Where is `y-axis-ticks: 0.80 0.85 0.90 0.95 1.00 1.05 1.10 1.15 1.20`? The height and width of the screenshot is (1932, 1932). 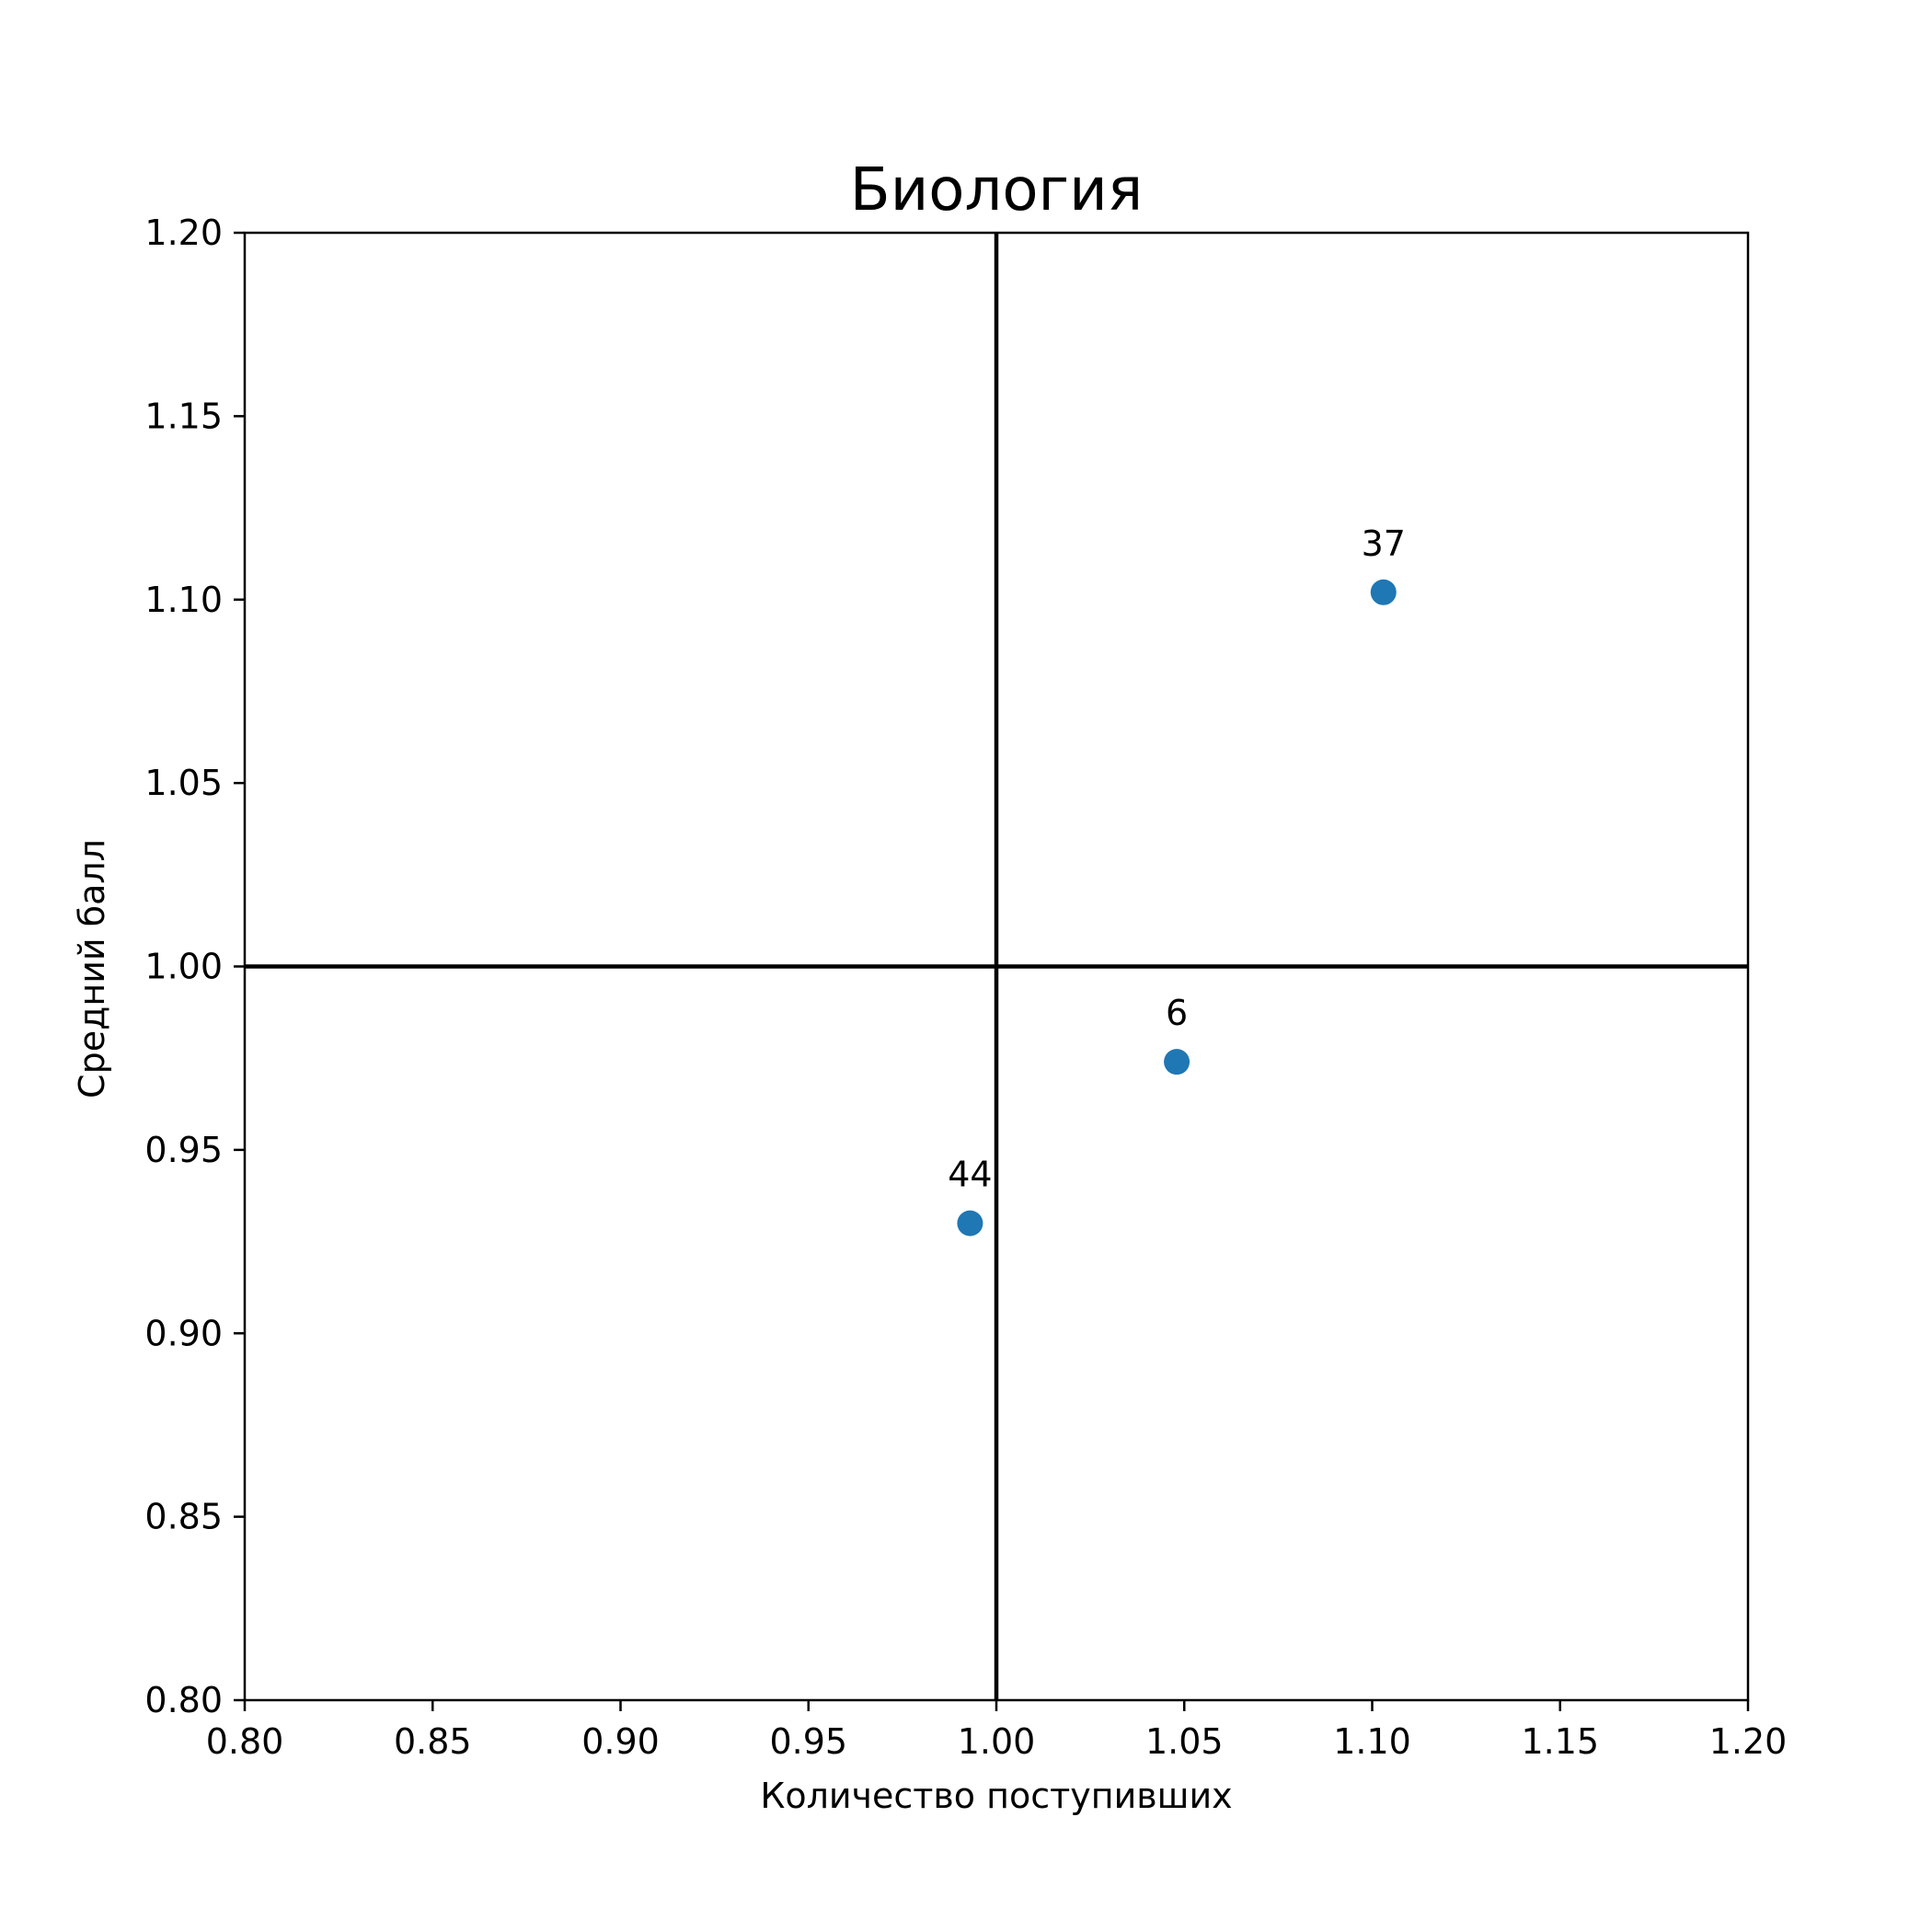 y-axis-ticks: 0.80 0.85 0.90 0.95 1.00 1.05 1.10 1.15 1.20 is located at coordinates (194, 966).